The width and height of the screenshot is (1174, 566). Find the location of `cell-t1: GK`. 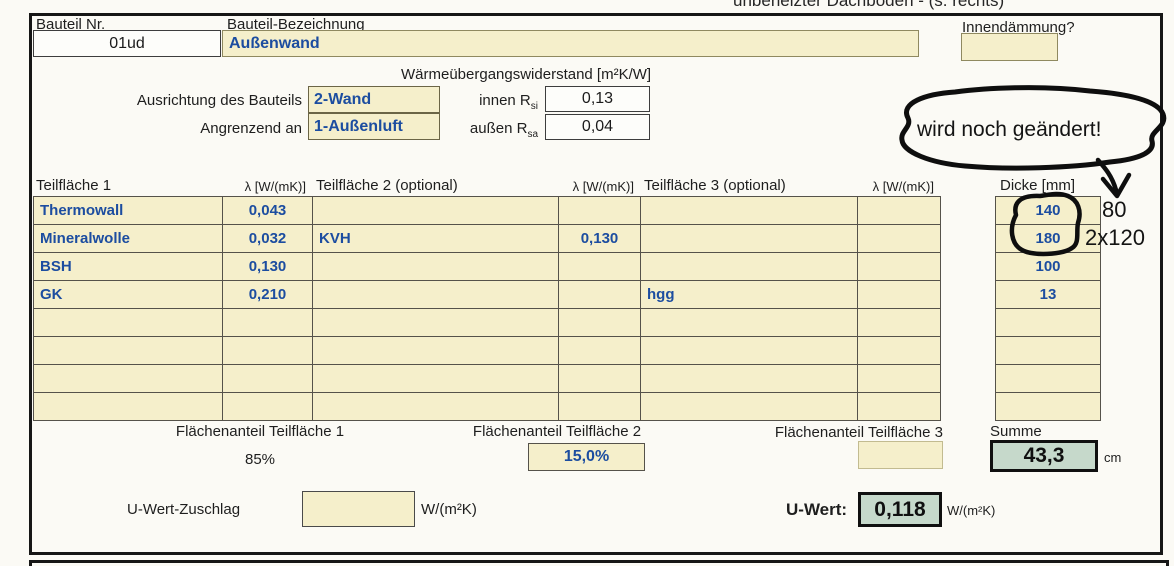

cell-t1: GK is located at coordinates (128, 295).